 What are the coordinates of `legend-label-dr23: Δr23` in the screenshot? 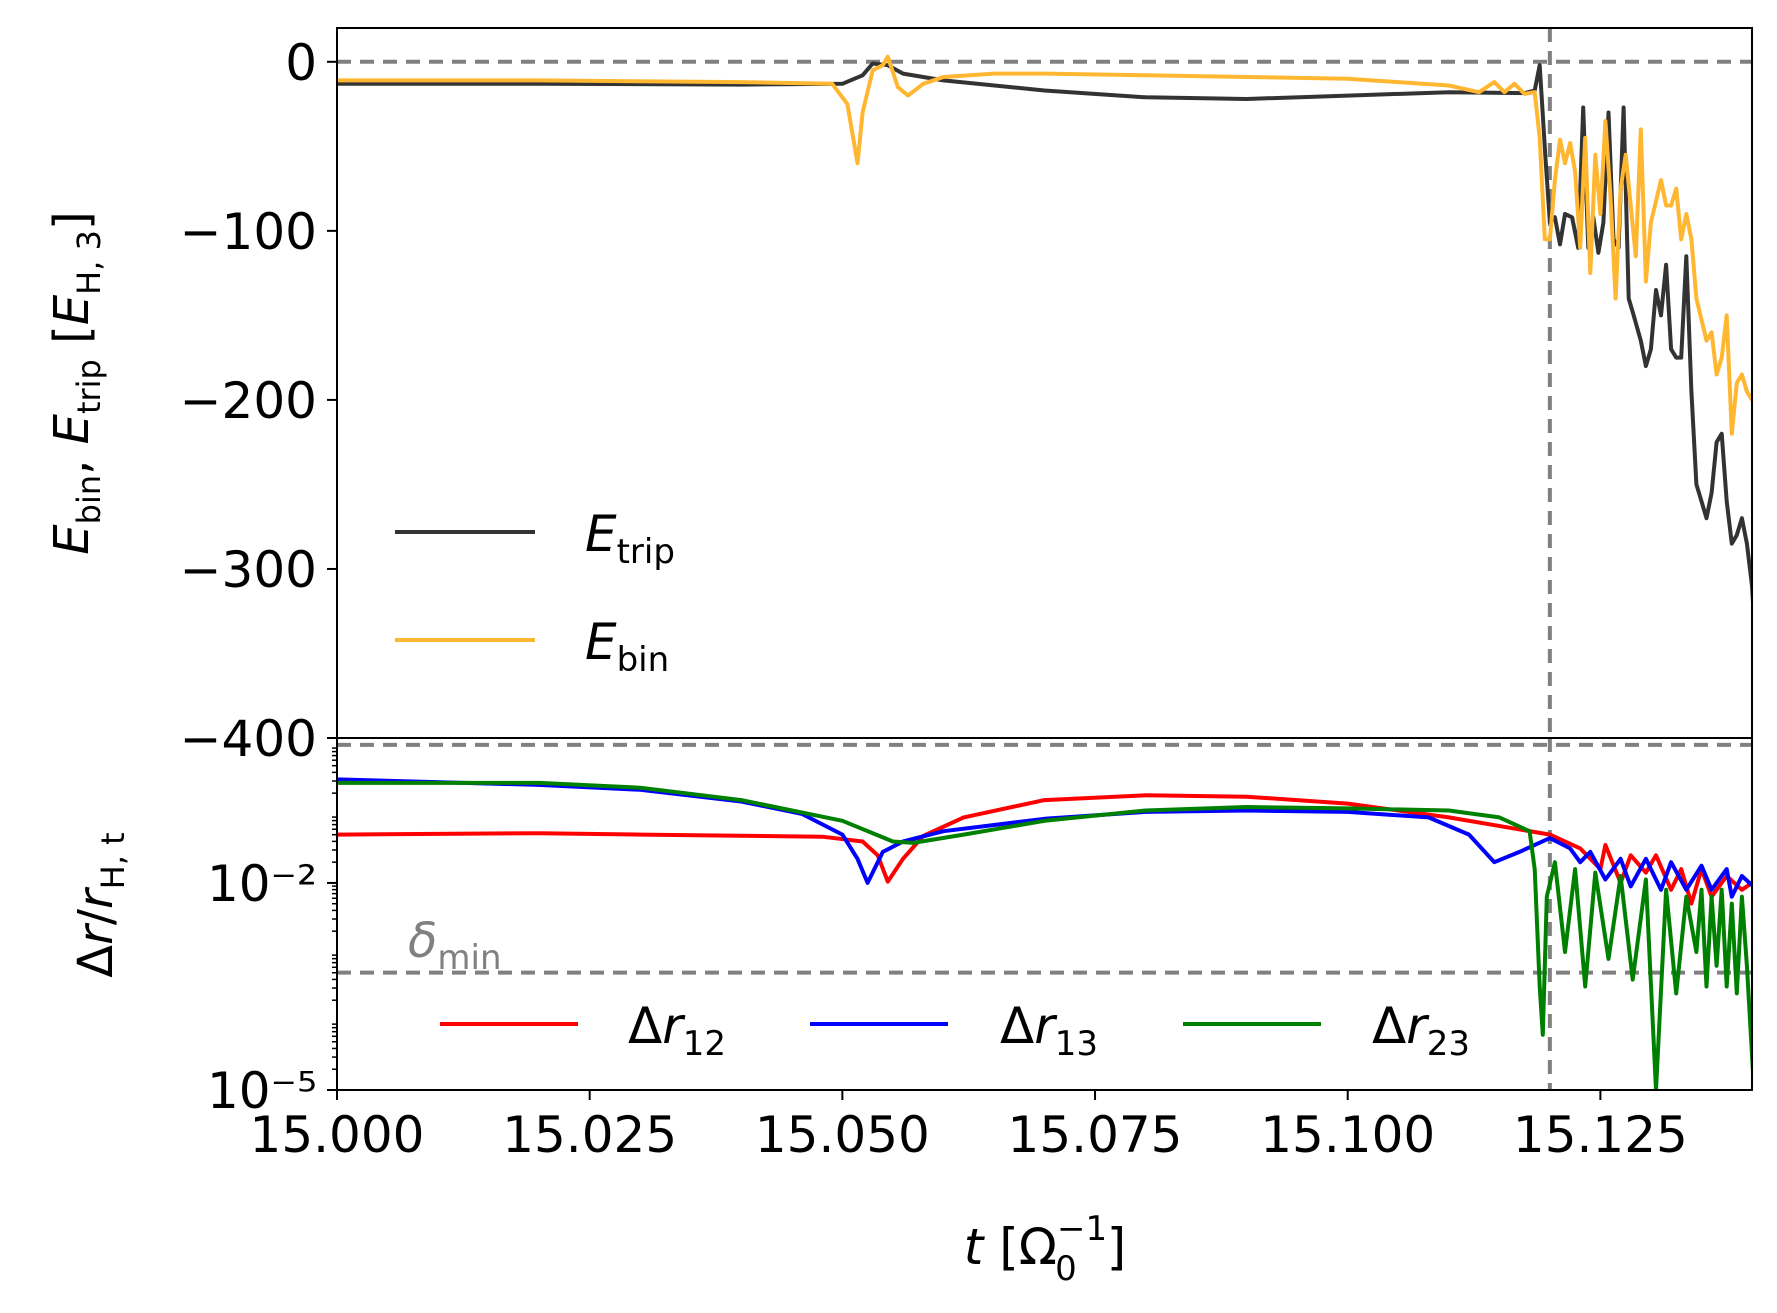 It's located at (1421, 1030).